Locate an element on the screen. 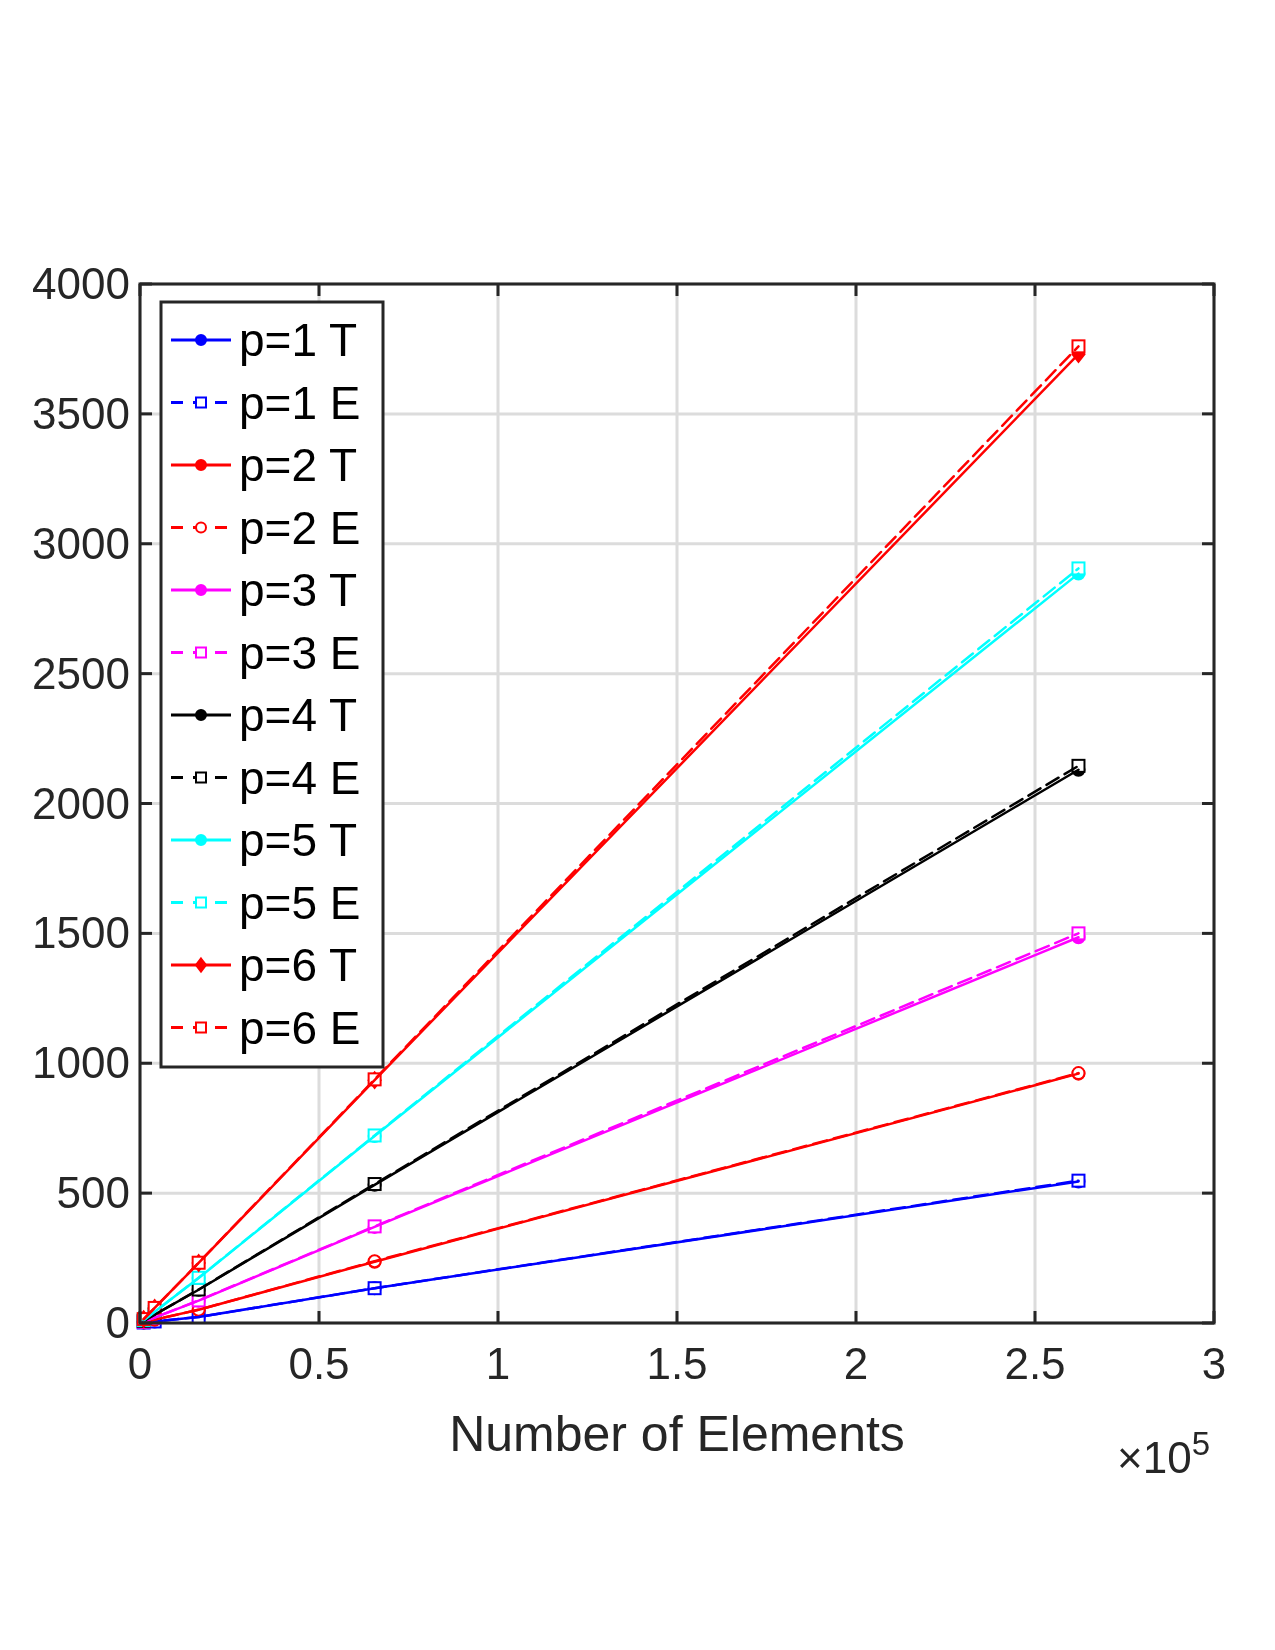 The image size is (1275, 1650). y-tick-label: 3000 is located at coordinates (81, 543).